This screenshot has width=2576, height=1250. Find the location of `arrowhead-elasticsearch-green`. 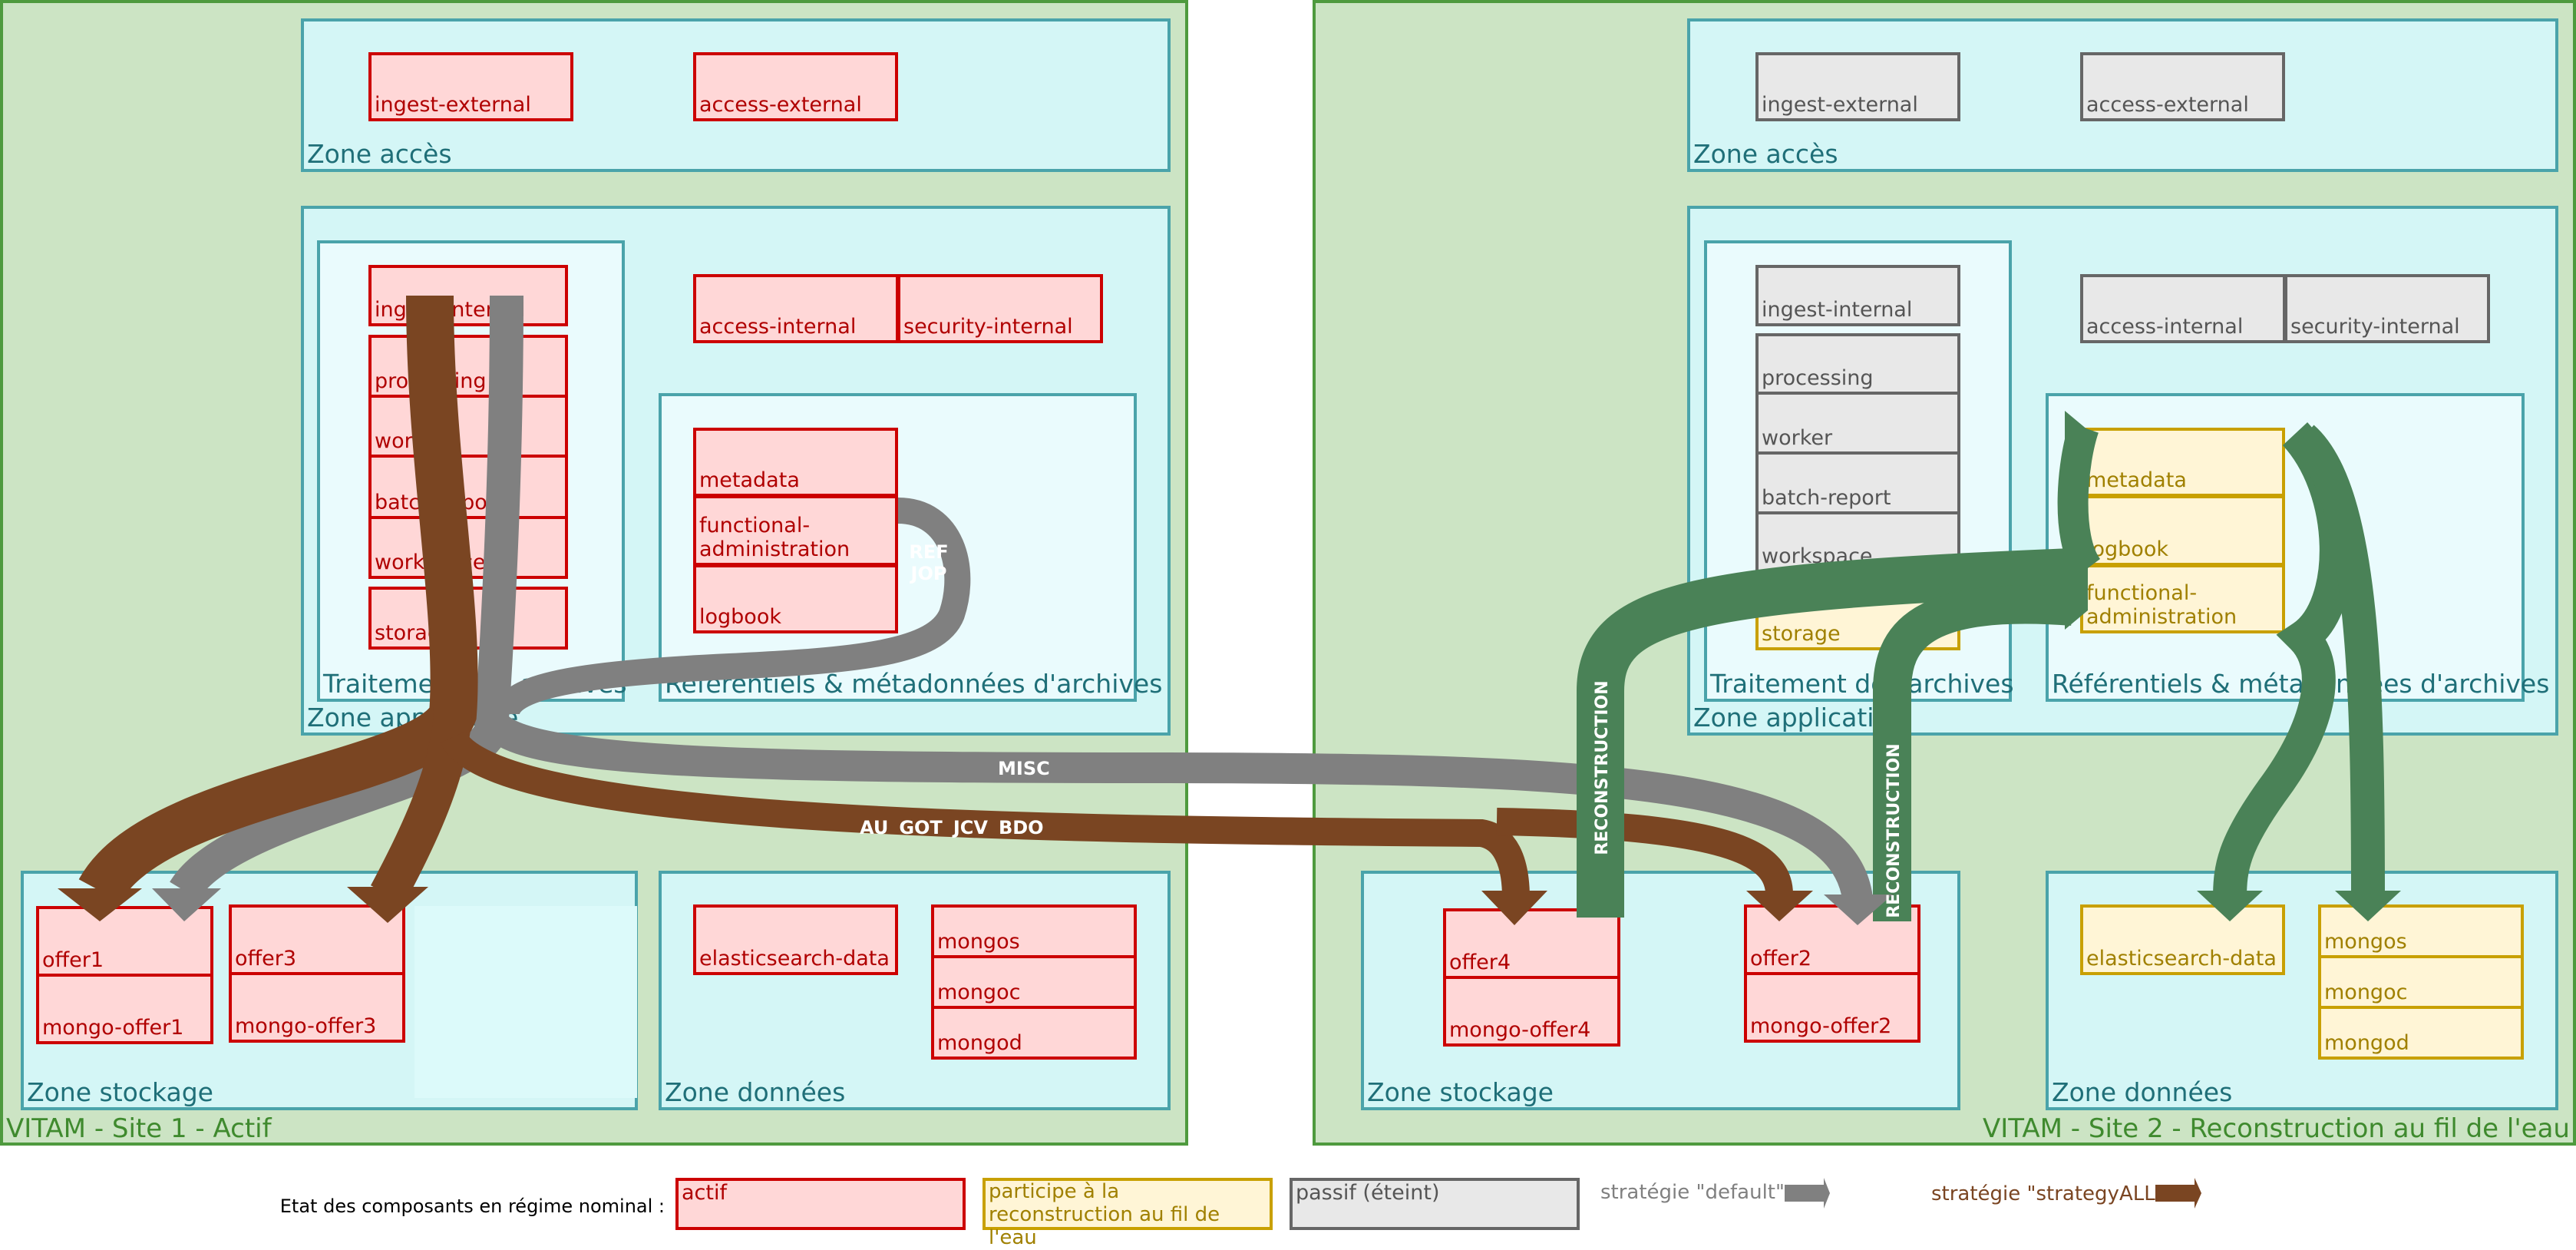

arrowhead-elasticsearch-green is located at coordinates (2230, 906).